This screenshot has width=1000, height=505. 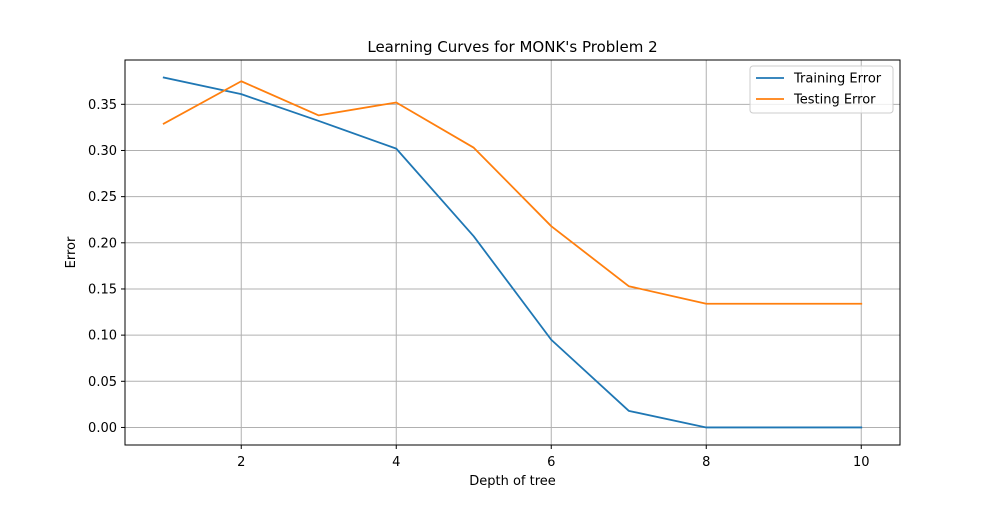 I want to click on legend: Training Error Testing Error, so click(x=821, y=89).